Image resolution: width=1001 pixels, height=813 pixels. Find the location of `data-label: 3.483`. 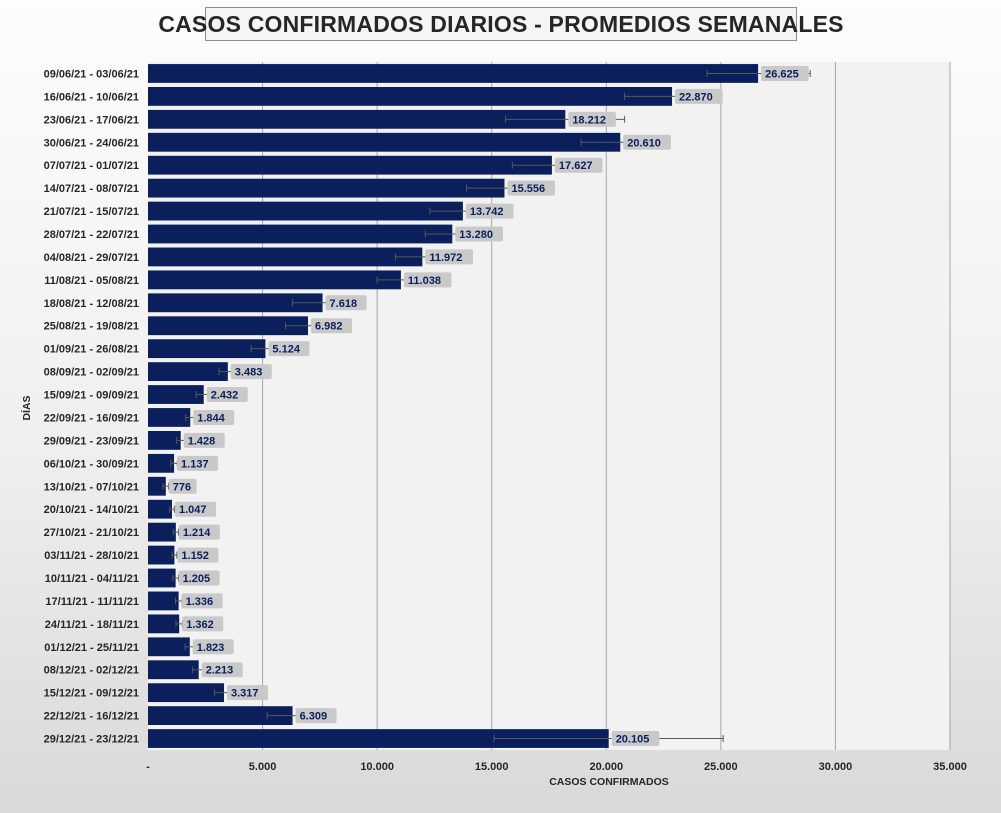

data-label: 3.483 is located at coordinates (249, 373).